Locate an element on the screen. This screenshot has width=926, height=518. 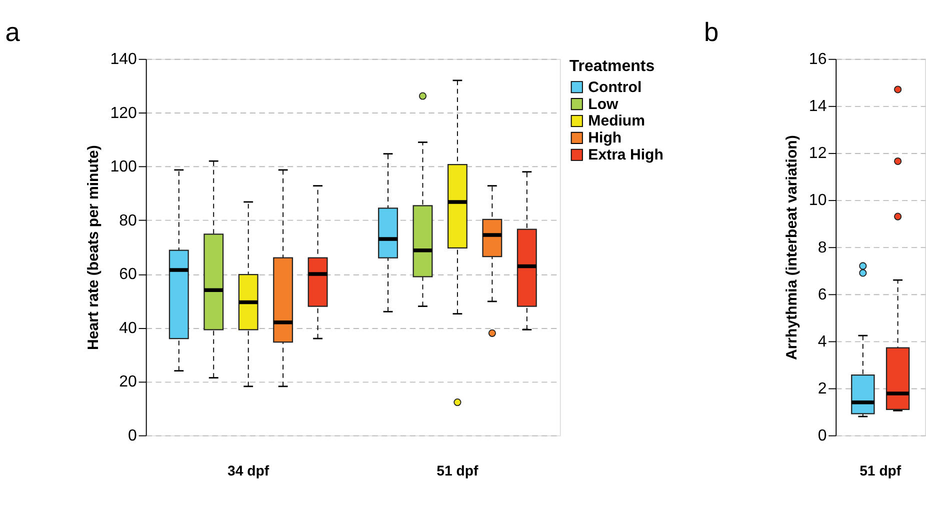
y-tick-label: 140 is located at coordinates (124, 59).